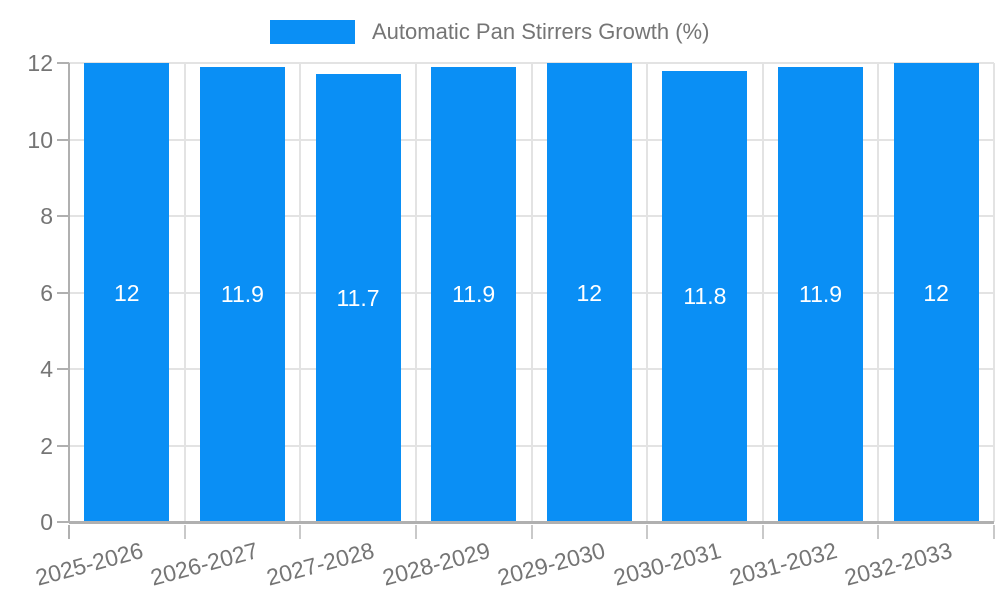  What do you see at coordinates (541, 31) in the screenshot?
I see `legend-label: Automatic Pan Stirrers Growth (%)` at bounding box center [541, 31].